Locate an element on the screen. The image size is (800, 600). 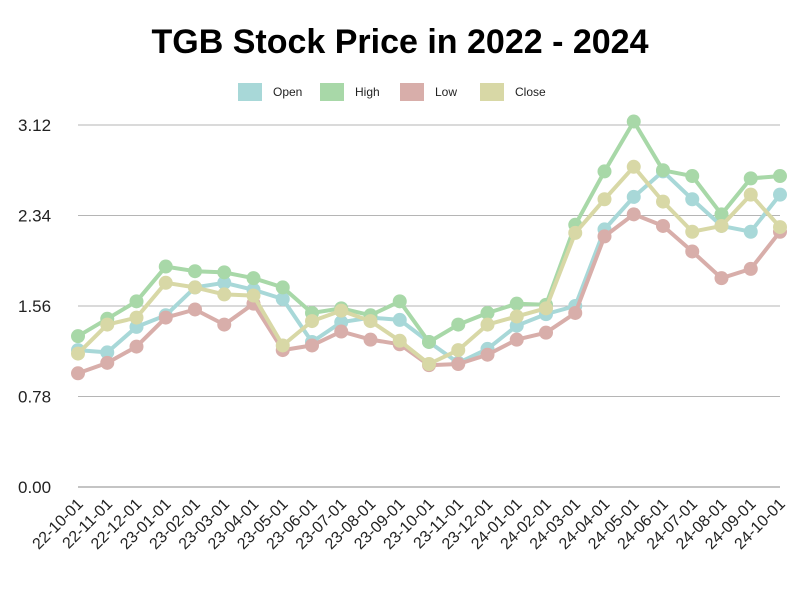
y-tick-label: 0.00 is located at coordinates (34, 487).